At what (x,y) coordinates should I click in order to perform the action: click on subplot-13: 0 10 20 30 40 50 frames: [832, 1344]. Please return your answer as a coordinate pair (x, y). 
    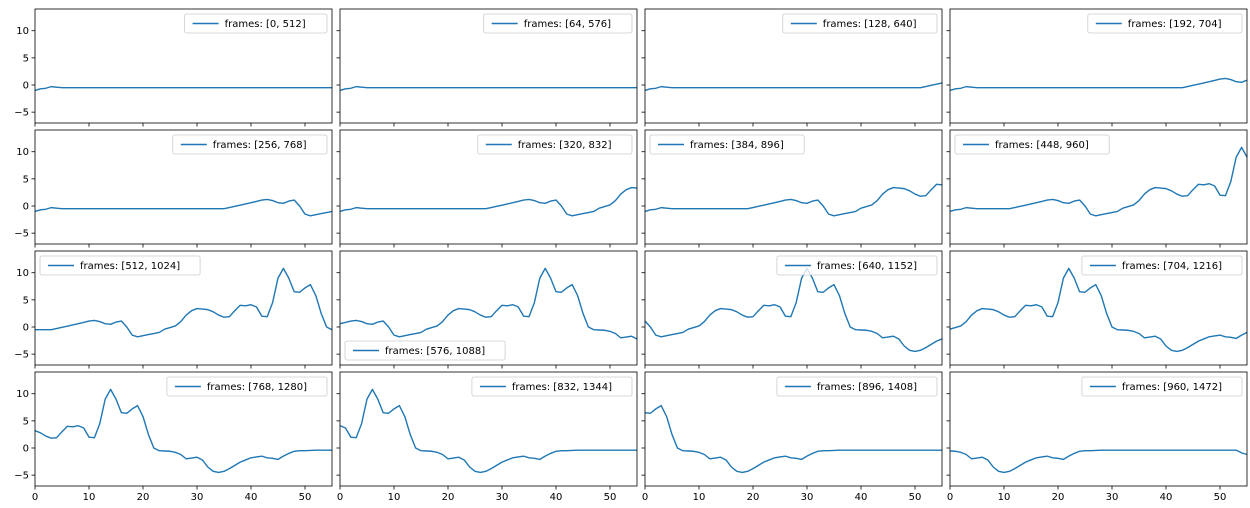
    Looking at the image, I should click on (487, 437).